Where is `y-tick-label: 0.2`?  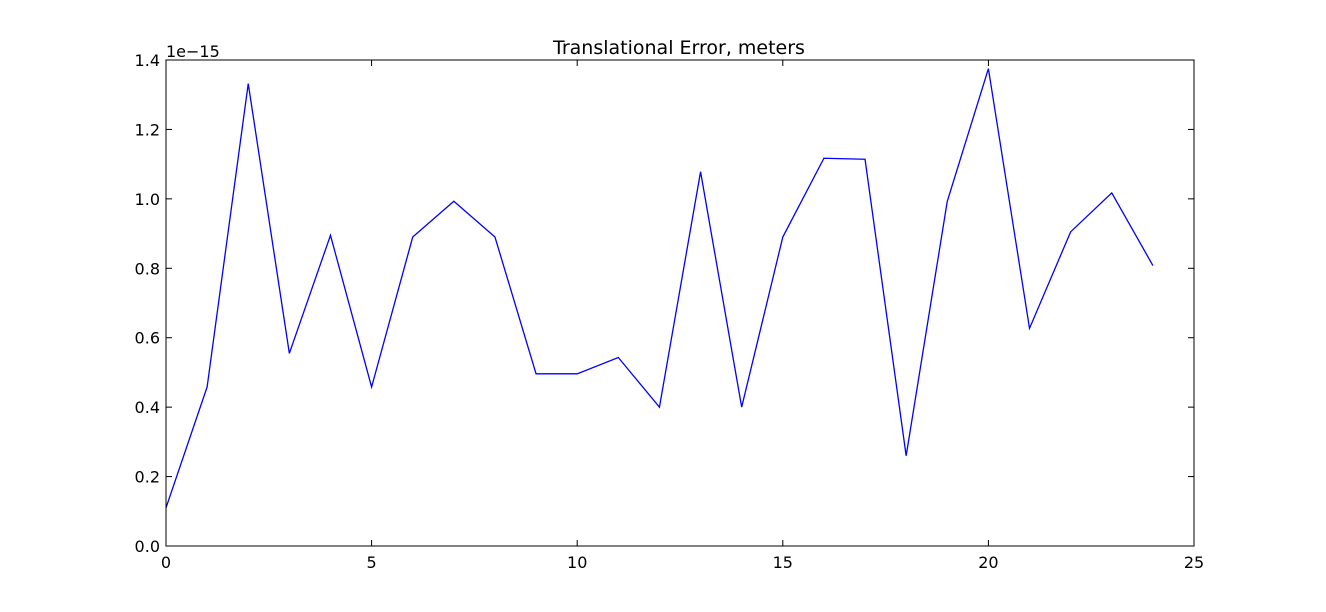 y-tick-label: 0.2 is located at coordinates (147, 477).